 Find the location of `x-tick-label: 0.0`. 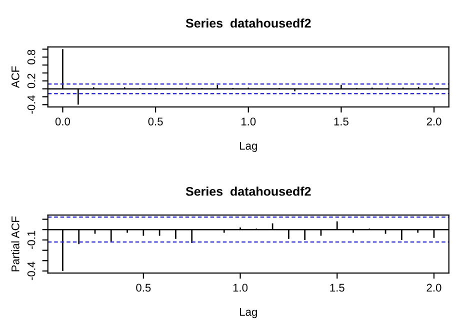

x-tick-label: 0.0 is located at coordinates (62, 122).